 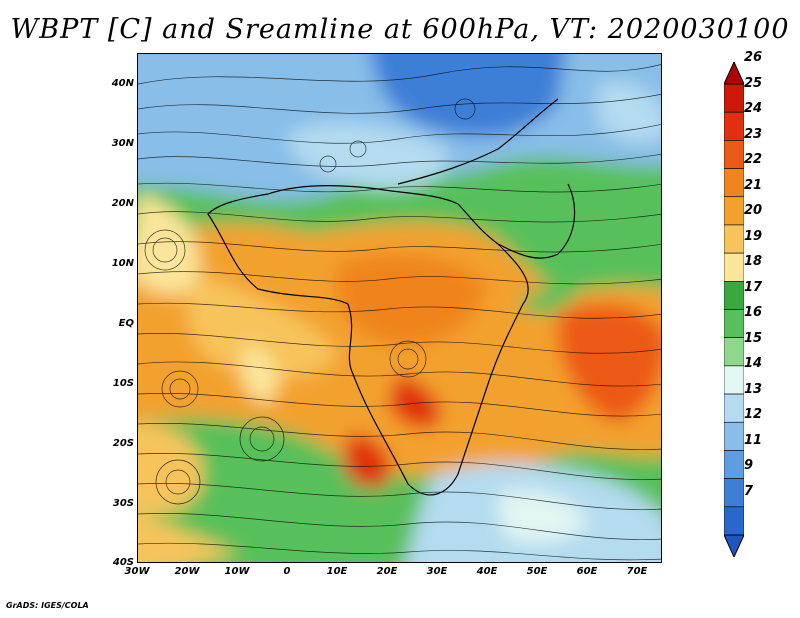 What do you see at coordinates (753, 210) in the screenshot?
I see `colorbar-label-20: 20` at bounding box center [753, 210].